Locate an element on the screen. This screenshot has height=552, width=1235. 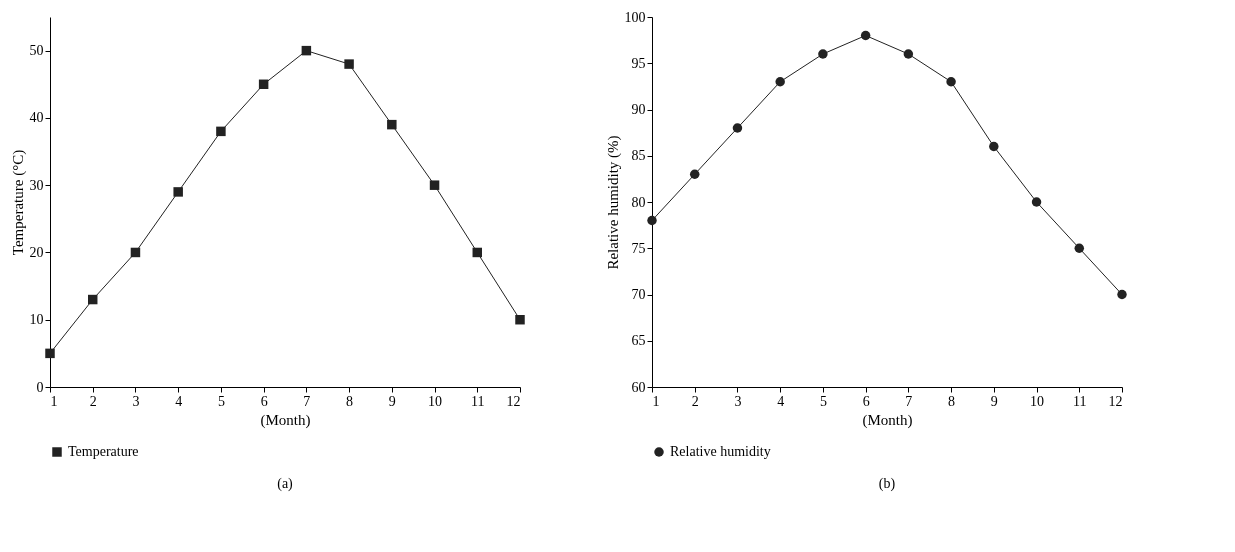
y-tick-label: 30 is located at coordinates (36, 185).